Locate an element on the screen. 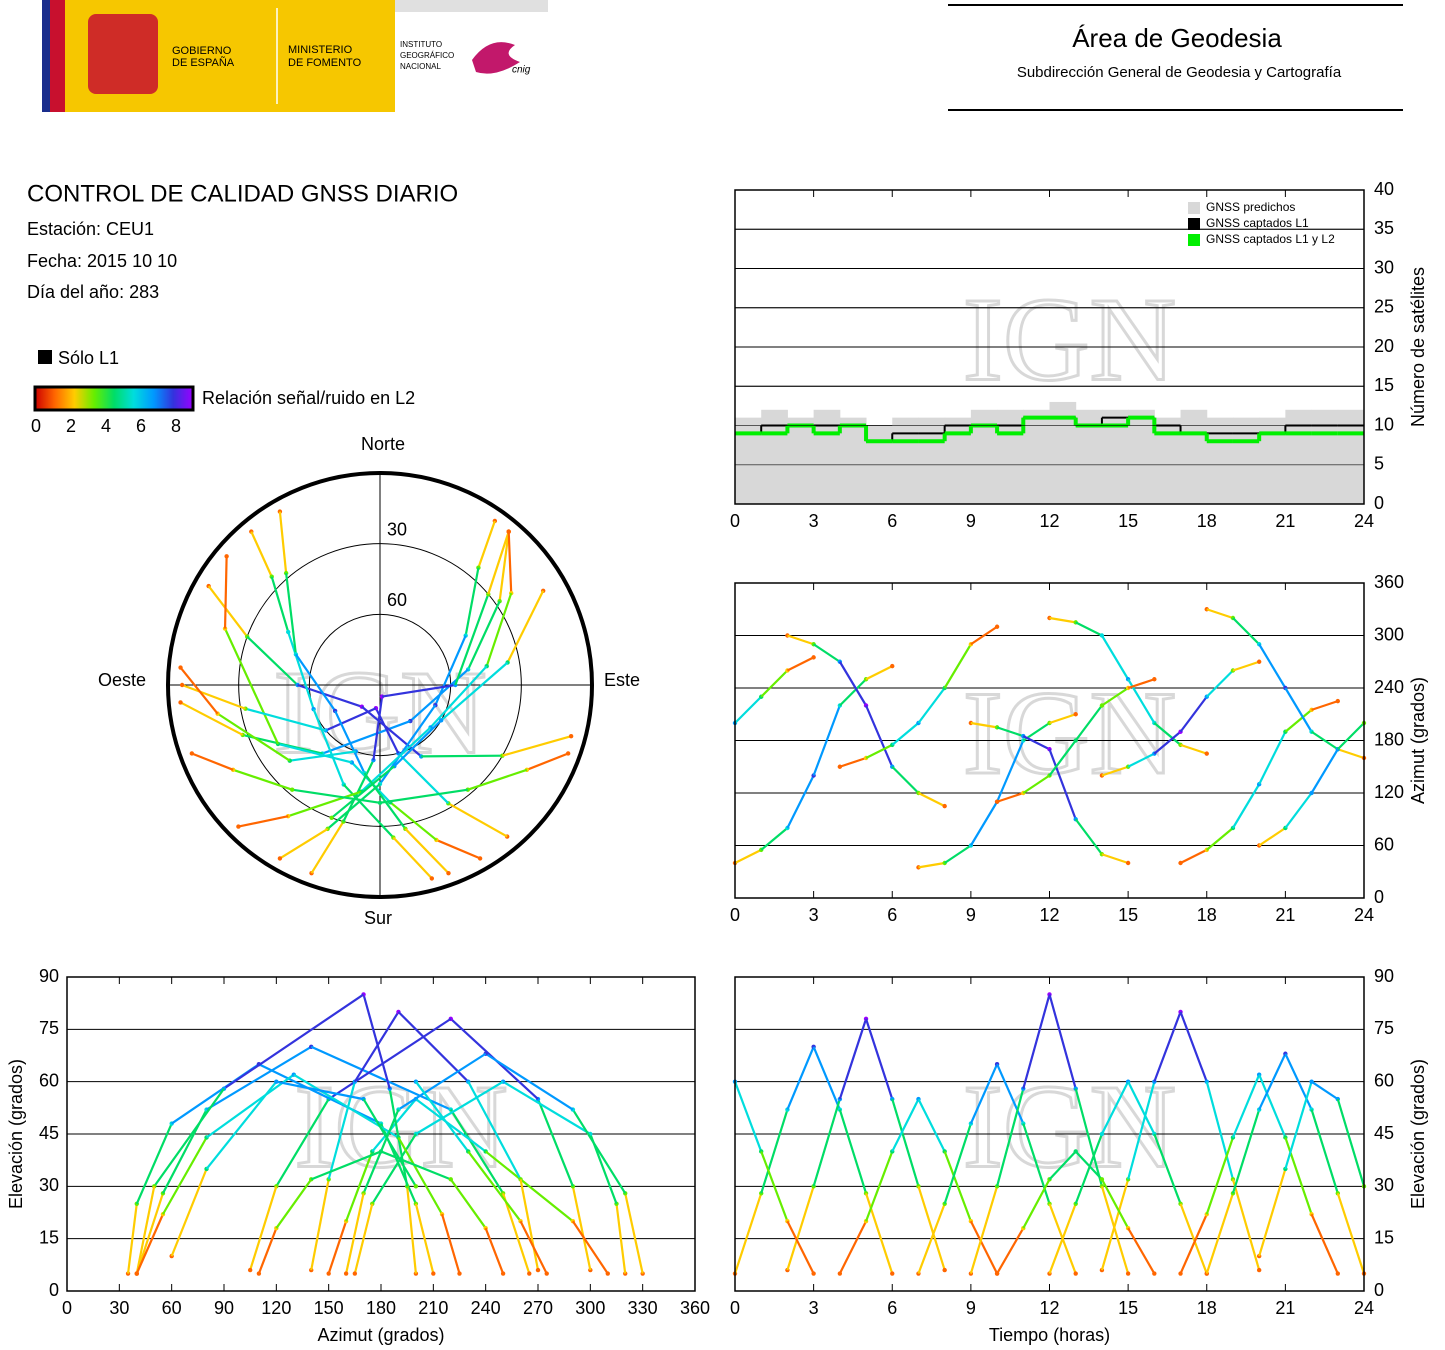 The height and width of the screenshot is (1350, 1445). legend-label: GNSS captados L1 y L2 is located at coordinates (1270, 239).